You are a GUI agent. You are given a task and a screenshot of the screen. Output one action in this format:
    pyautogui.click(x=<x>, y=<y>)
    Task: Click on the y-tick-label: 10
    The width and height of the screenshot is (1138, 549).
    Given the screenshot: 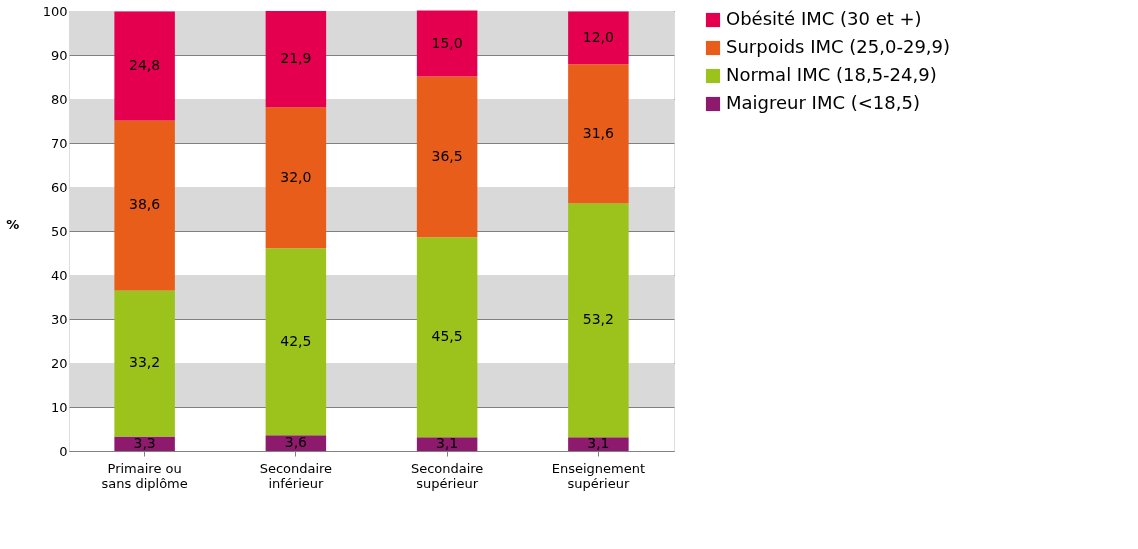 What is the action you would take?
    pyautogui.click(x=59, y=407)
    